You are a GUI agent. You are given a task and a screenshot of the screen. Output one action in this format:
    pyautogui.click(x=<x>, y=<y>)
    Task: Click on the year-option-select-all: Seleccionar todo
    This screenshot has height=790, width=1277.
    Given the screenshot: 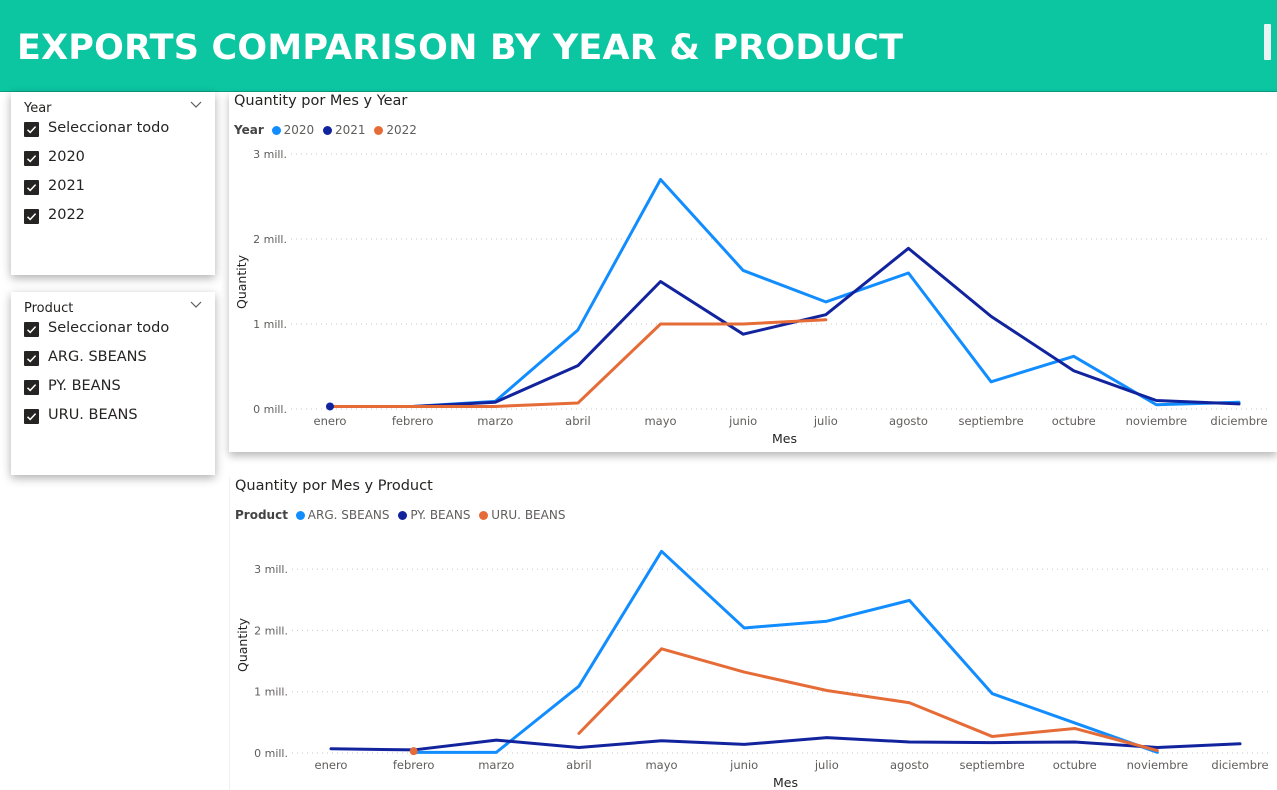 What is the action you would take?
    pyautogui.click(x=116, y=130)
    